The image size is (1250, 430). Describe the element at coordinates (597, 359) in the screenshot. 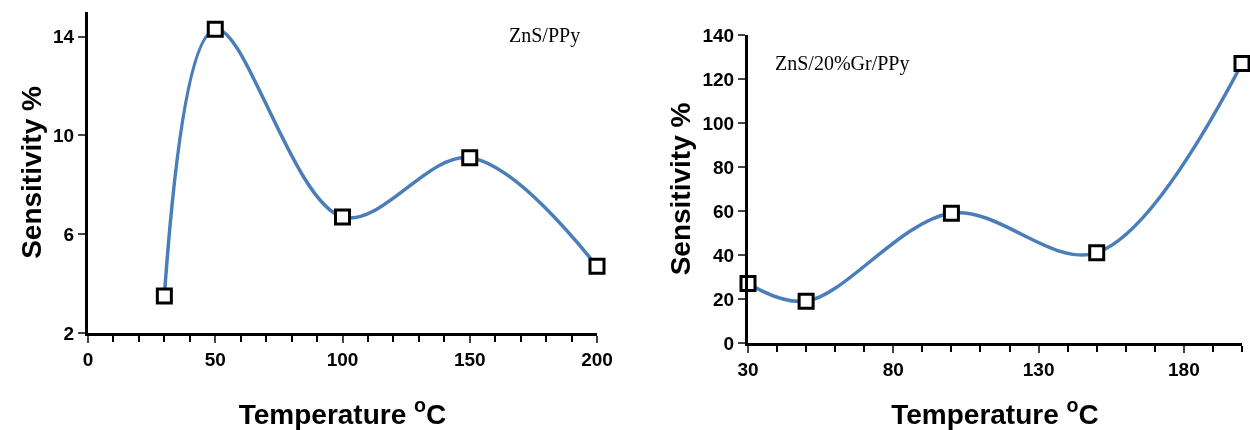

I see `x-tick-label: 200` at that location.